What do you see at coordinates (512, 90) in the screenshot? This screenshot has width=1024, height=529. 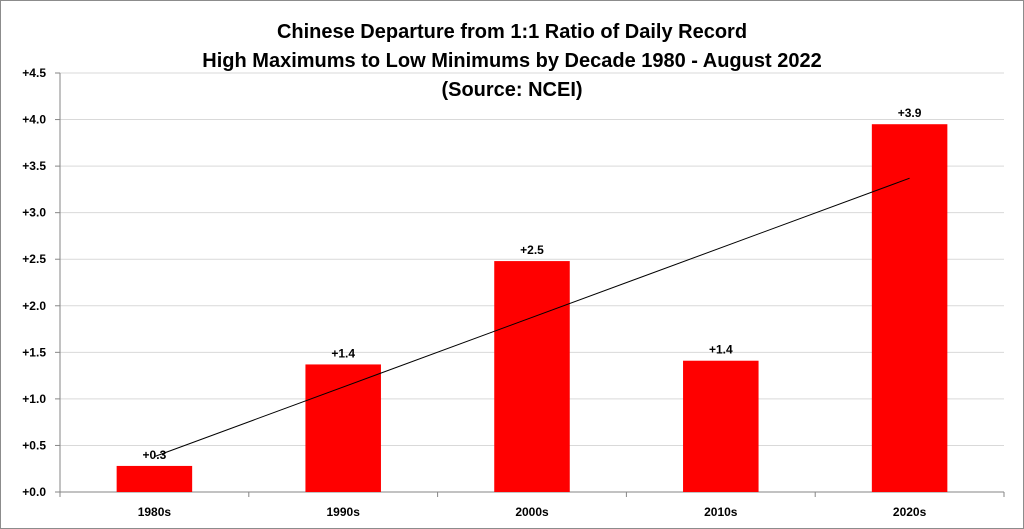 I see `chart-title-line-3: (Source: NCEI)` at bounding box center [512, 90].